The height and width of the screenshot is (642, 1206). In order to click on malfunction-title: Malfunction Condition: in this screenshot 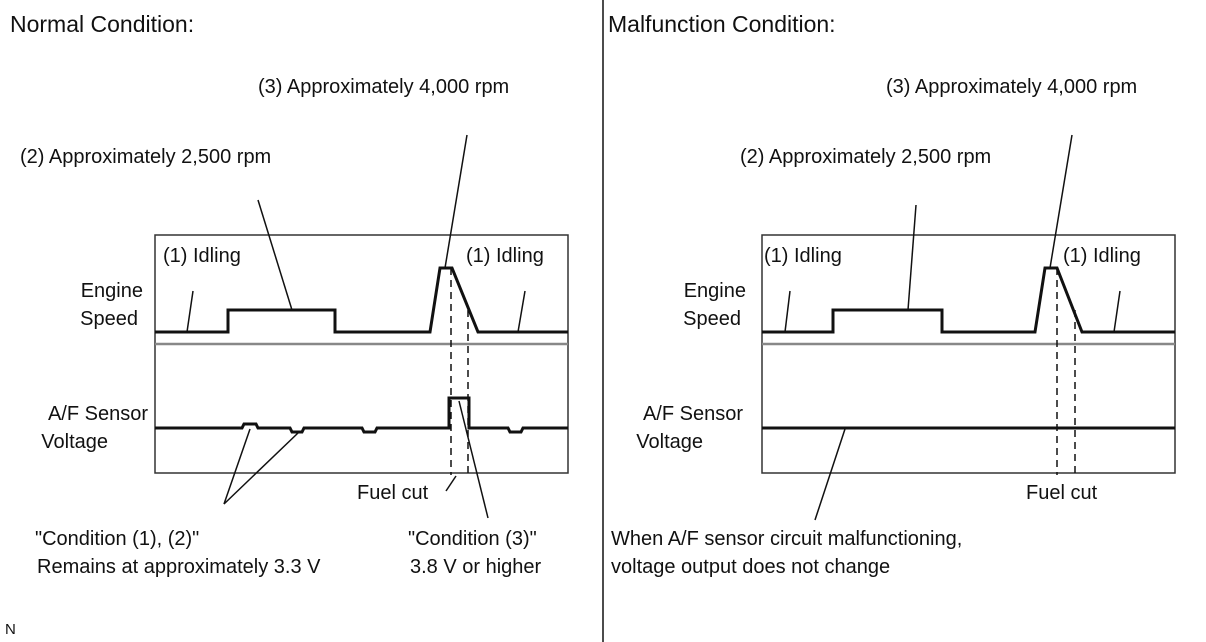, I will do `click(722, 24)`.